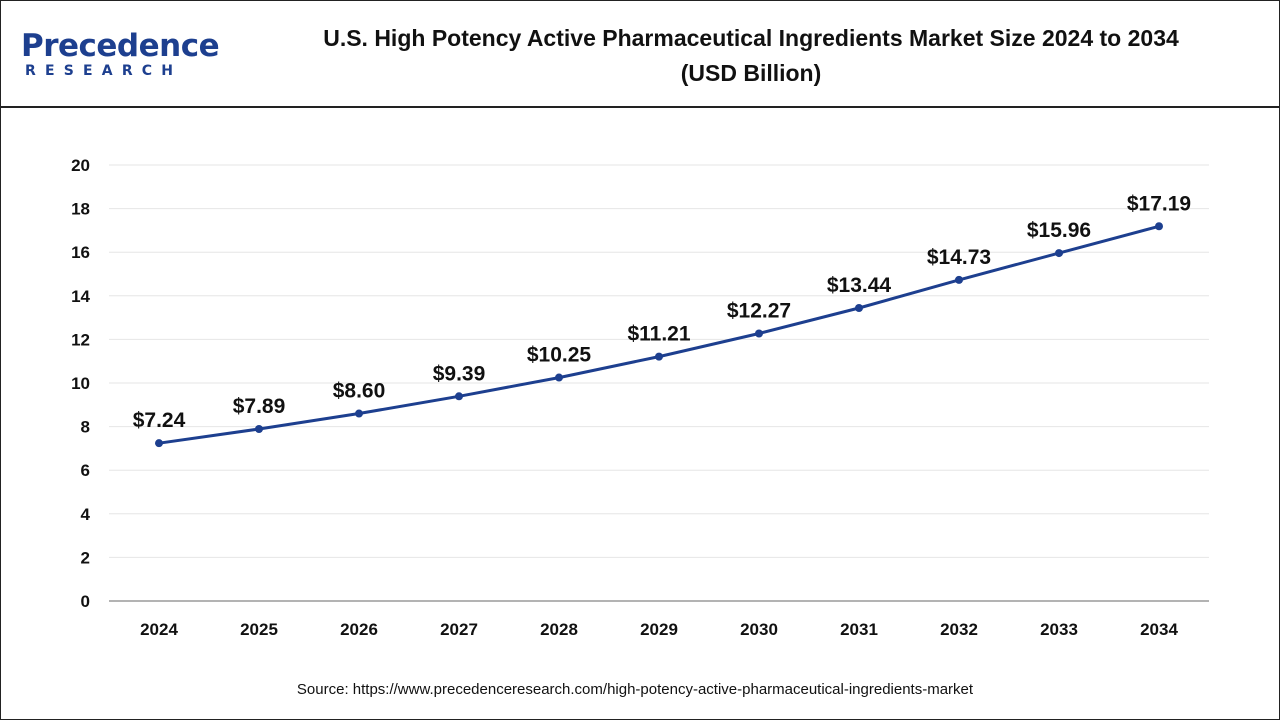 The image size is (1280, 721). I want to click on x-tick-label: 2030, so click(759, 629).